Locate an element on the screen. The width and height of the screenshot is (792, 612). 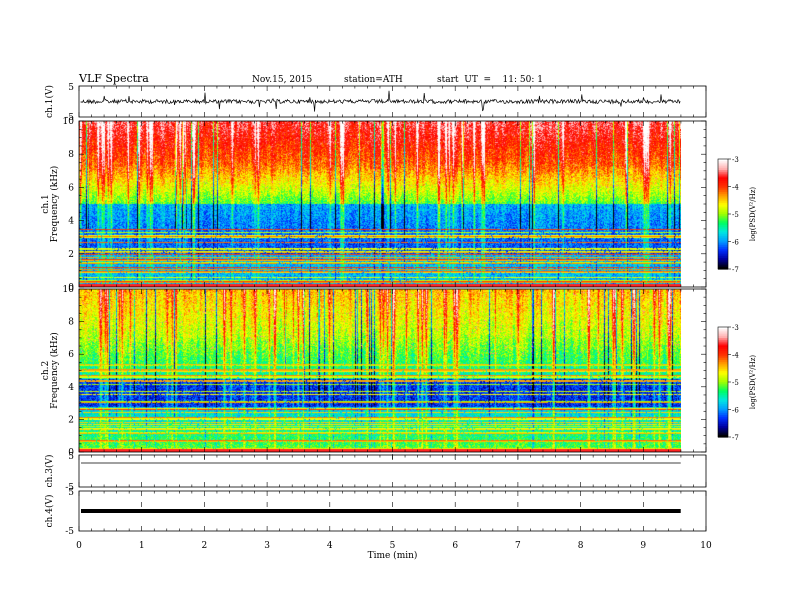
colorbar-tick-label: -4 is located at coordinates (735, 188).